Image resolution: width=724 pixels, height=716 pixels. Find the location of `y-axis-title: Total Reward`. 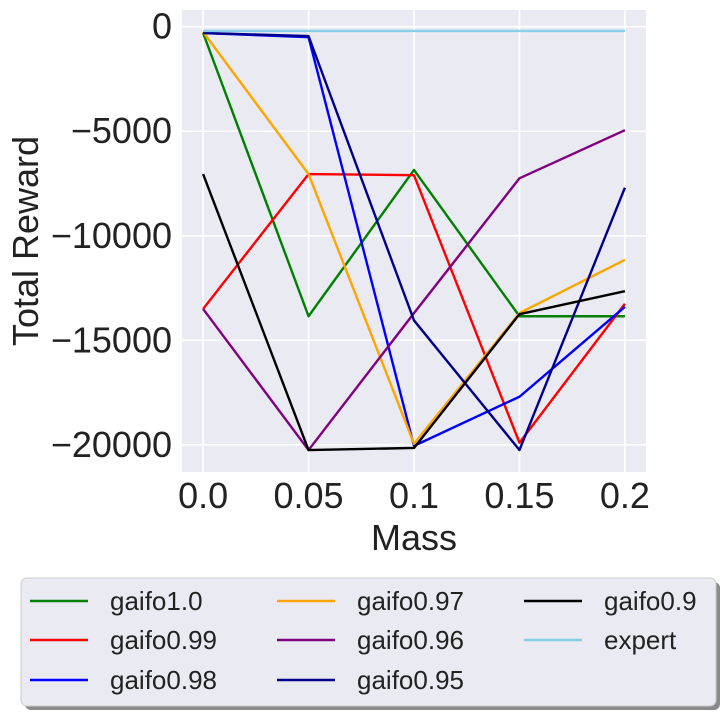

y-axis-title: Total Reward is located at coordinates (25, 241).